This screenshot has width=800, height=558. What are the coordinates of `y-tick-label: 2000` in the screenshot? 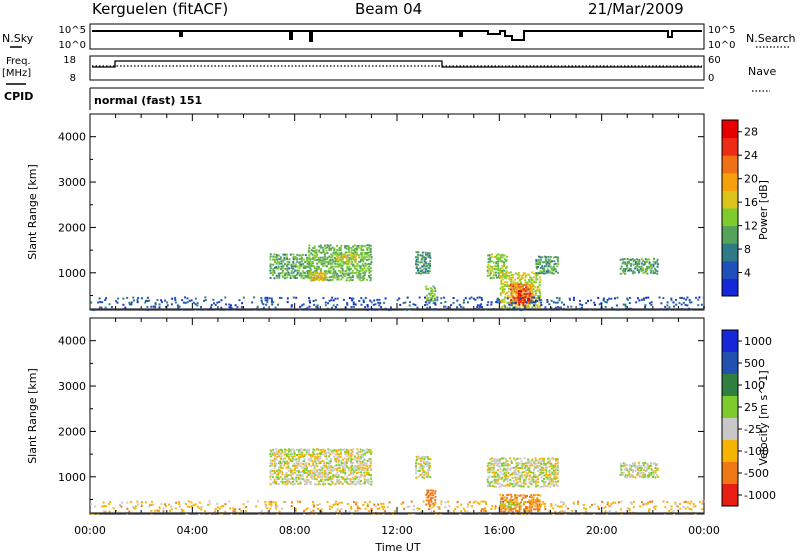 It's located at (72, 227).